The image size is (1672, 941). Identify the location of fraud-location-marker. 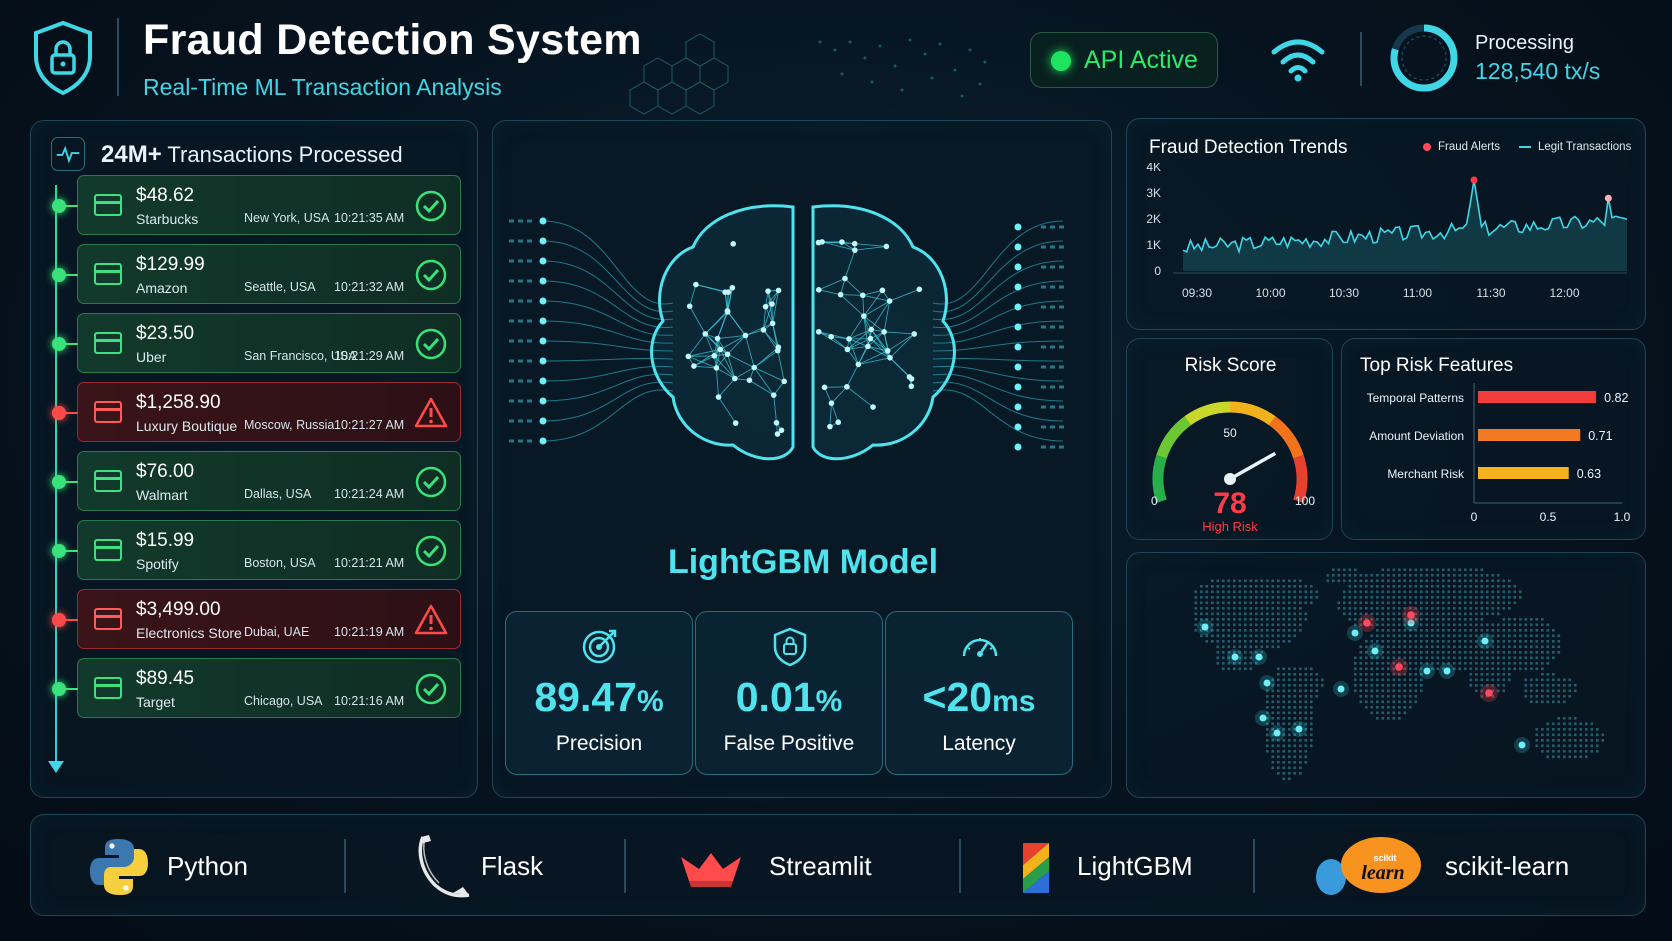
(1367, 623).